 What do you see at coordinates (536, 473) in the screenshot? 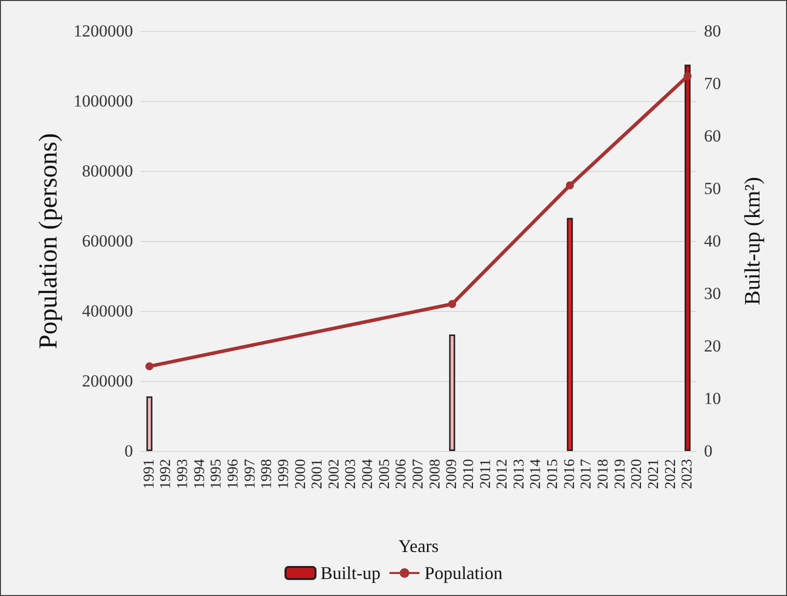
I see `x-tick-label: 2014` at bounding box center [536, 473].